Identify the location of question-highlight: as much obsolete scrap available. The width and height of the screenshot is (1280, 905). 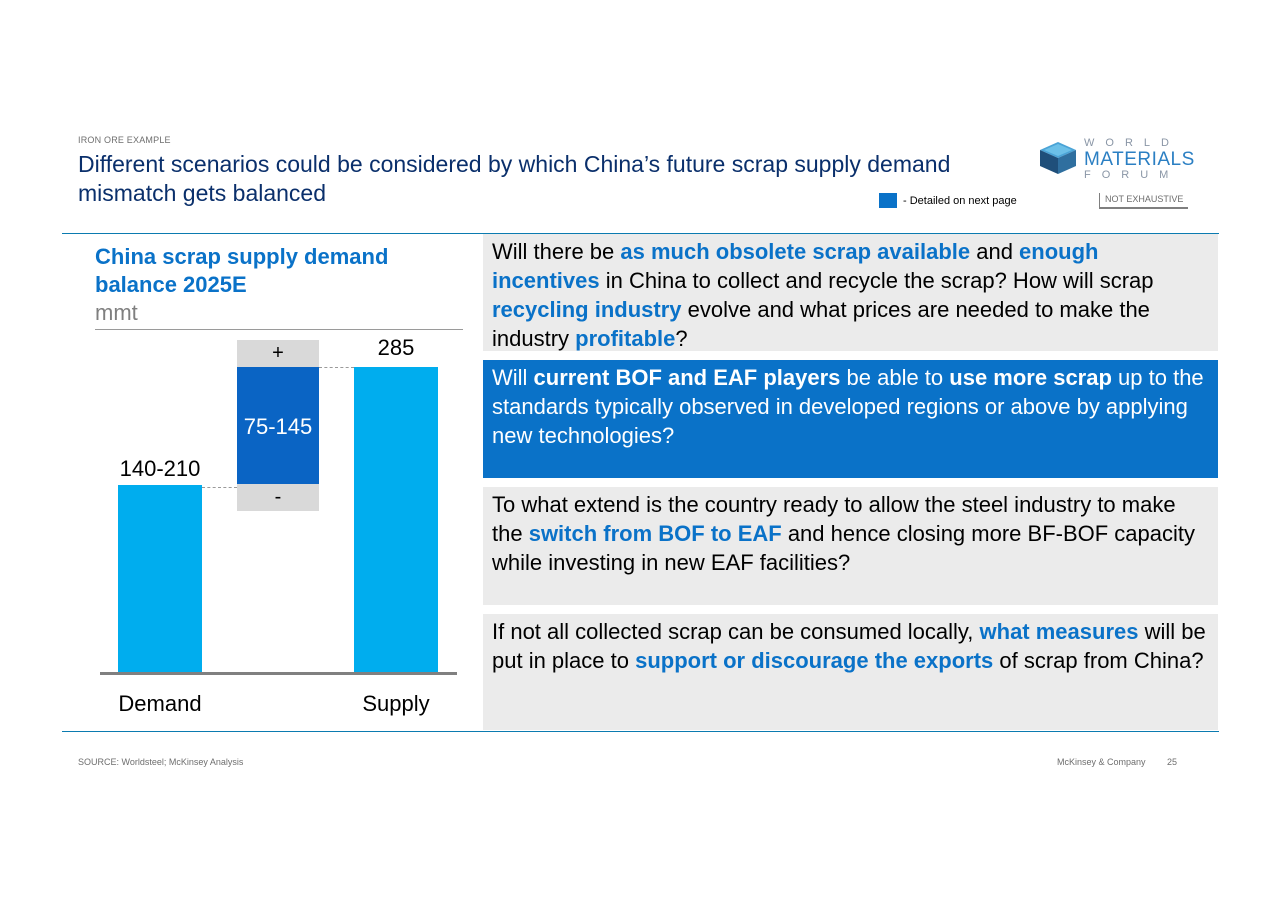
(795, 251).